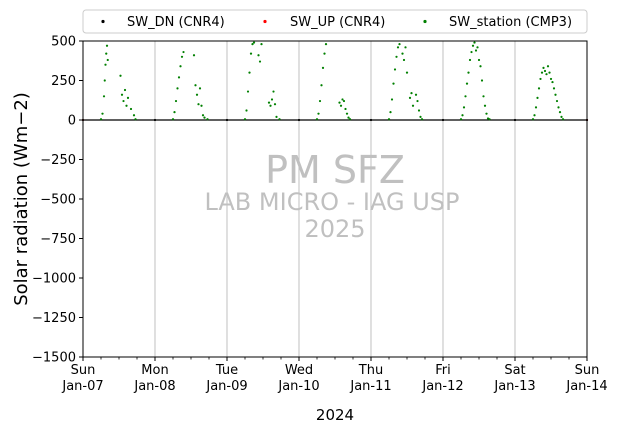  What do you see at coordinates (335, 415) in the screenshot?
I see `x-axis-label: 2024` at bounding box center [335, 415].